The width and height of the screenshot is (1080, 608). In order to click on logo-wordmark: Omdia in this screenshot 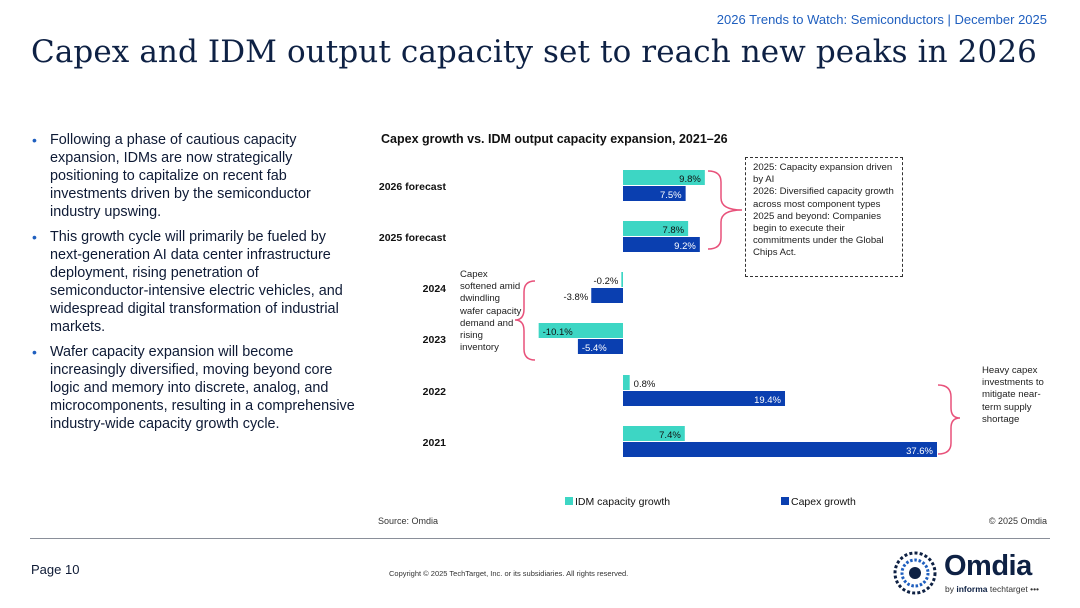, I will do `click(988, 566)`.